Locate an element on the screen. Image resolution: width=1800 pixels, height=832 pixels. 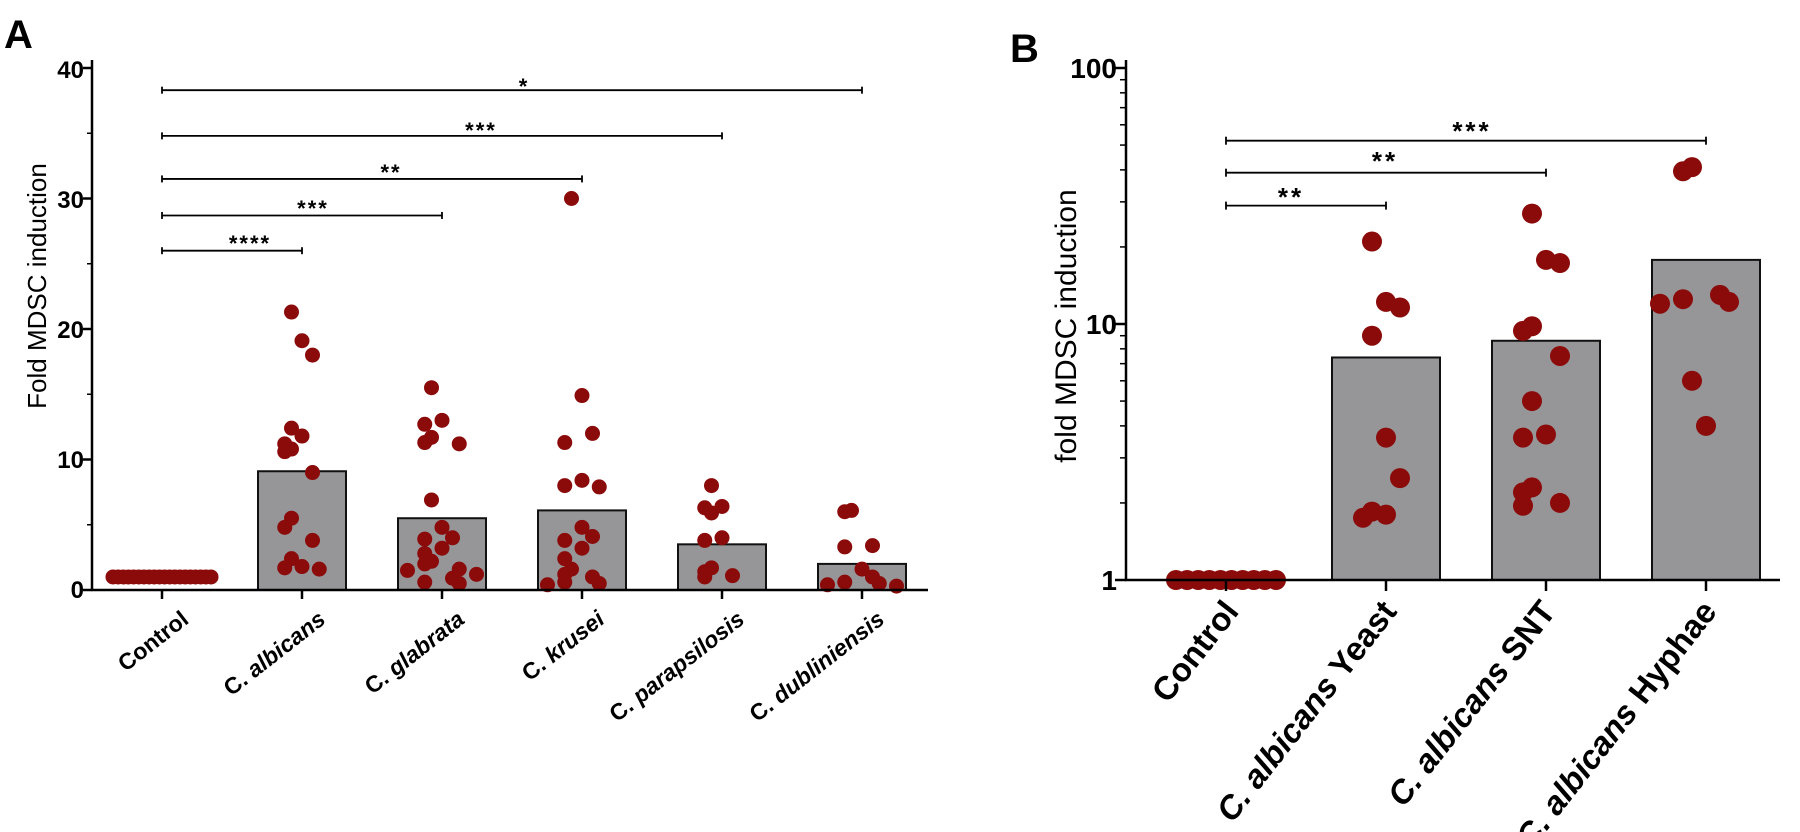
panel-a-sig-label: **** is located at coordinates (250, 243).